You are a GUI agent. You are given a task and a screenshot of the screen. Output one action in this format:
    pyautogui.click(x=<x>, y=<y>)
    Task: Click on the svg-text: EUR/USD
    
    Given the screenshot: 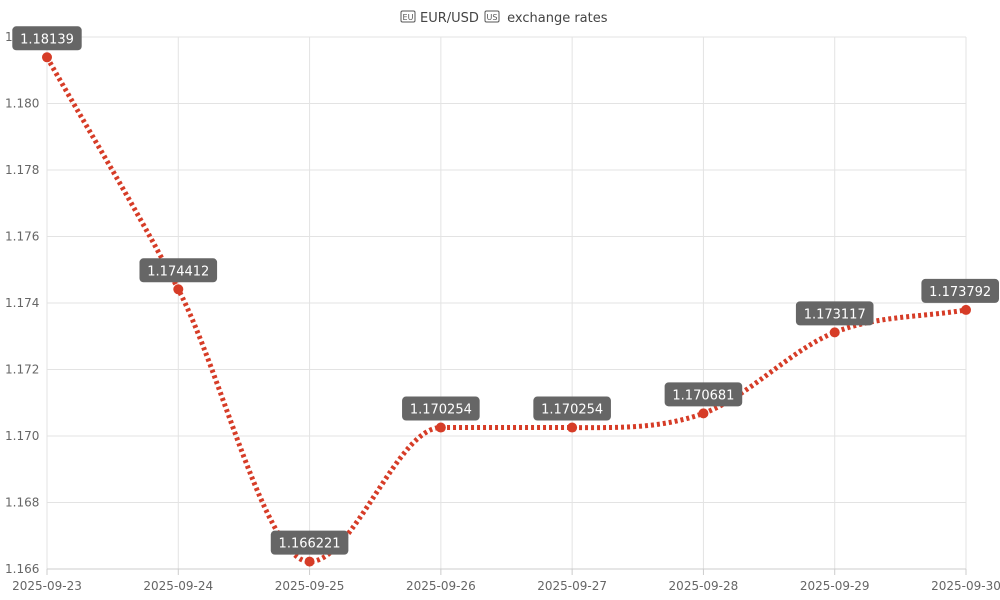 What is the action you would take?
    pyautogui.click(x=449, y=18)
    